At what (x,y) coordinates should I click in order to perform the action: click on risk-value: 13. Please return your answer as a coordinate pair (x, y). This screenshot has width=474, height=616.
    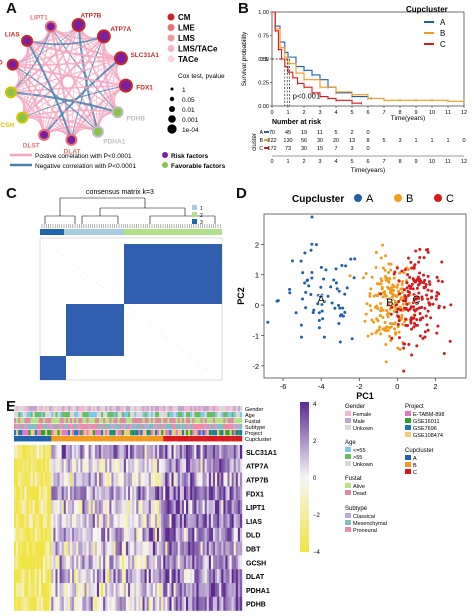
    Looking at the image, I should click on (352, 141).